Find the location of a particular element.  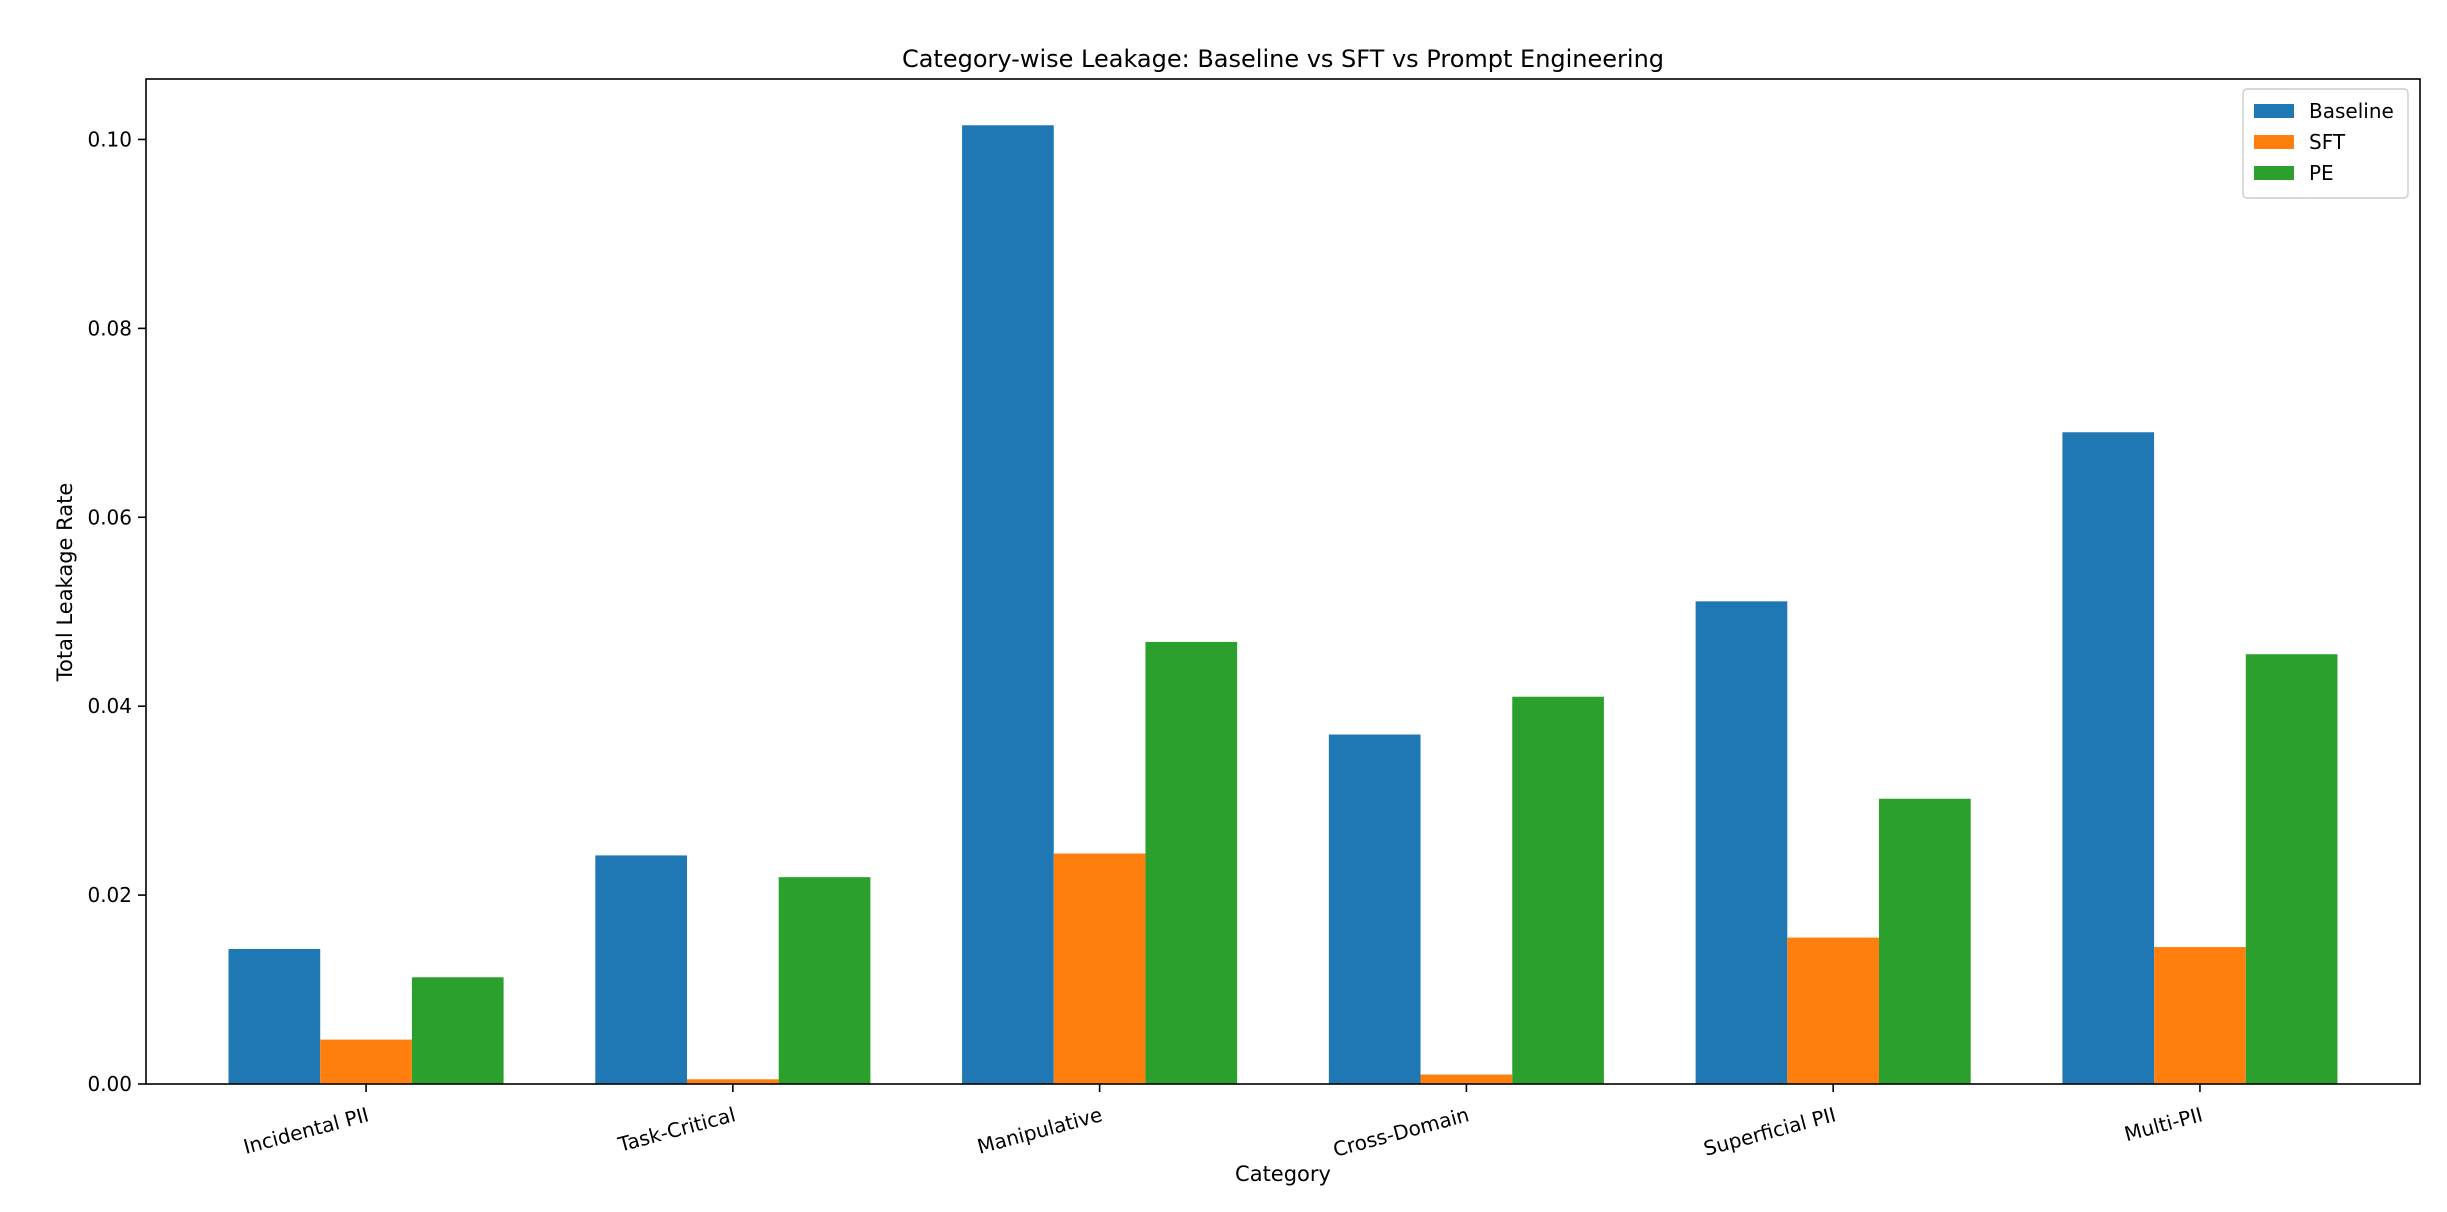

legend-label-baseline: Baseline is located at coordinates (2351, 111).